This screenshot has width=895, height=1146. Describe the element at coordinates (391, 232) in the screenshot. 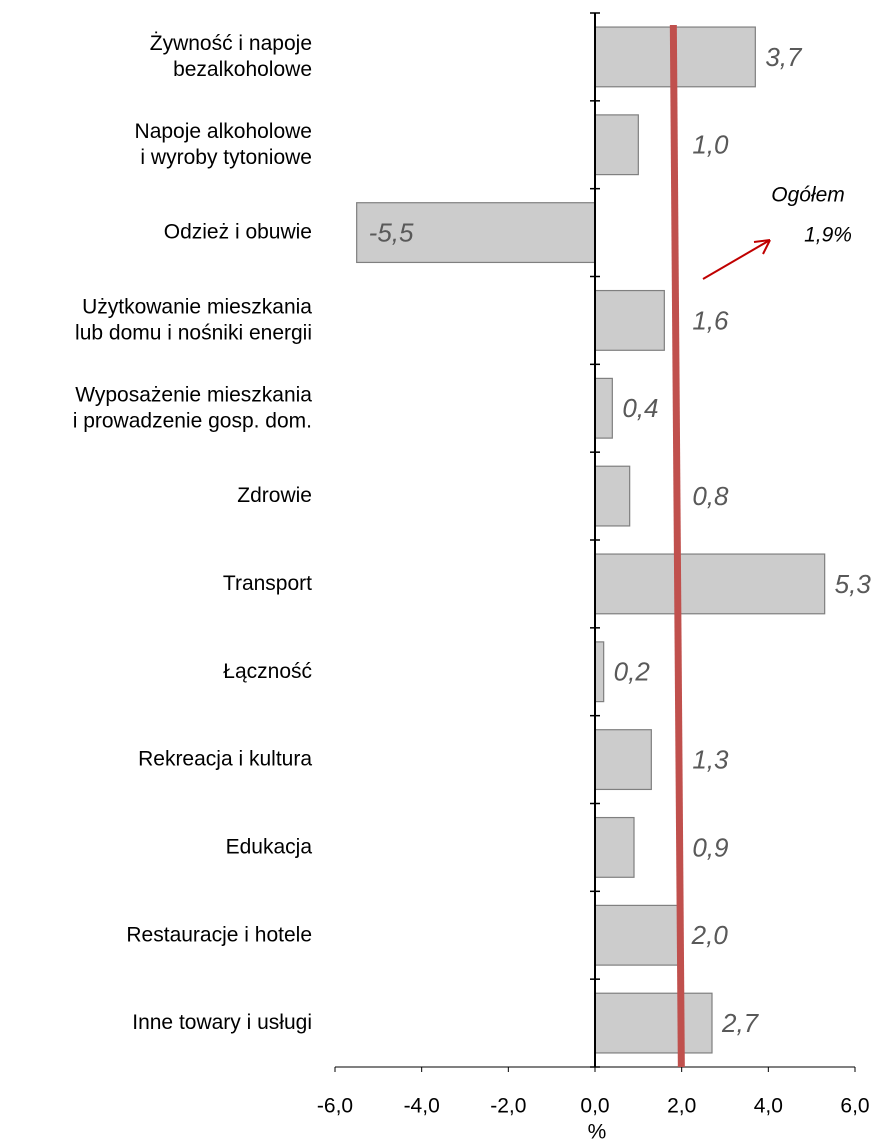

I see `value-label: -5,5` at that location.